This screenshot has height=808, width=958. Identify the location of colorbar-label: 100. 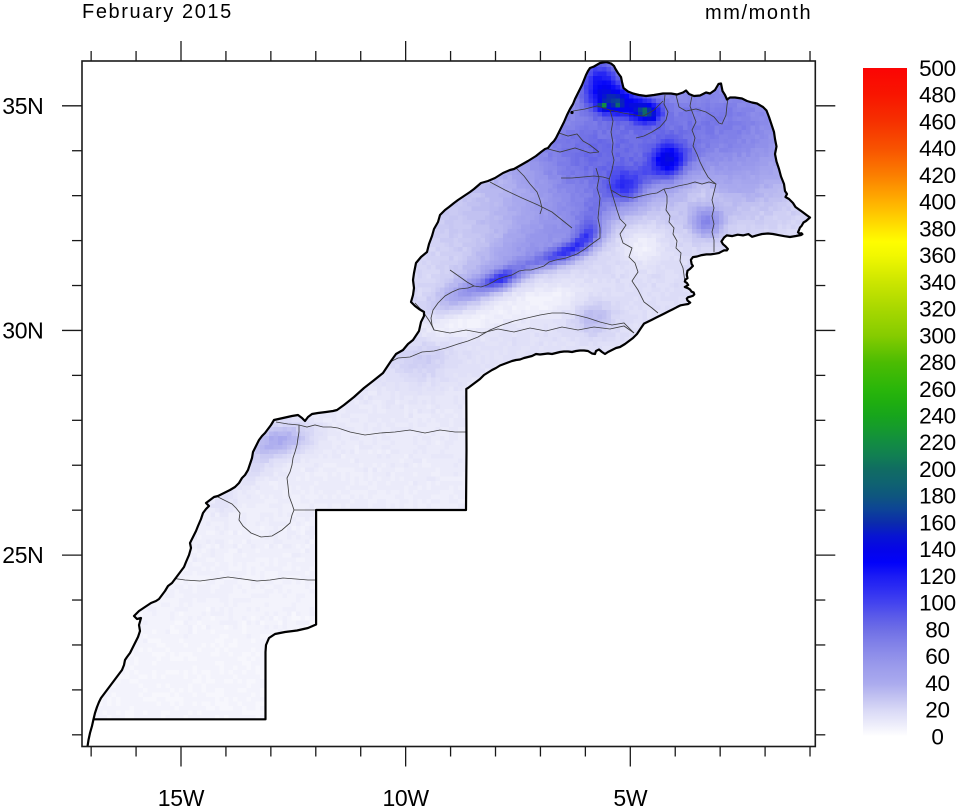
(937, 603).